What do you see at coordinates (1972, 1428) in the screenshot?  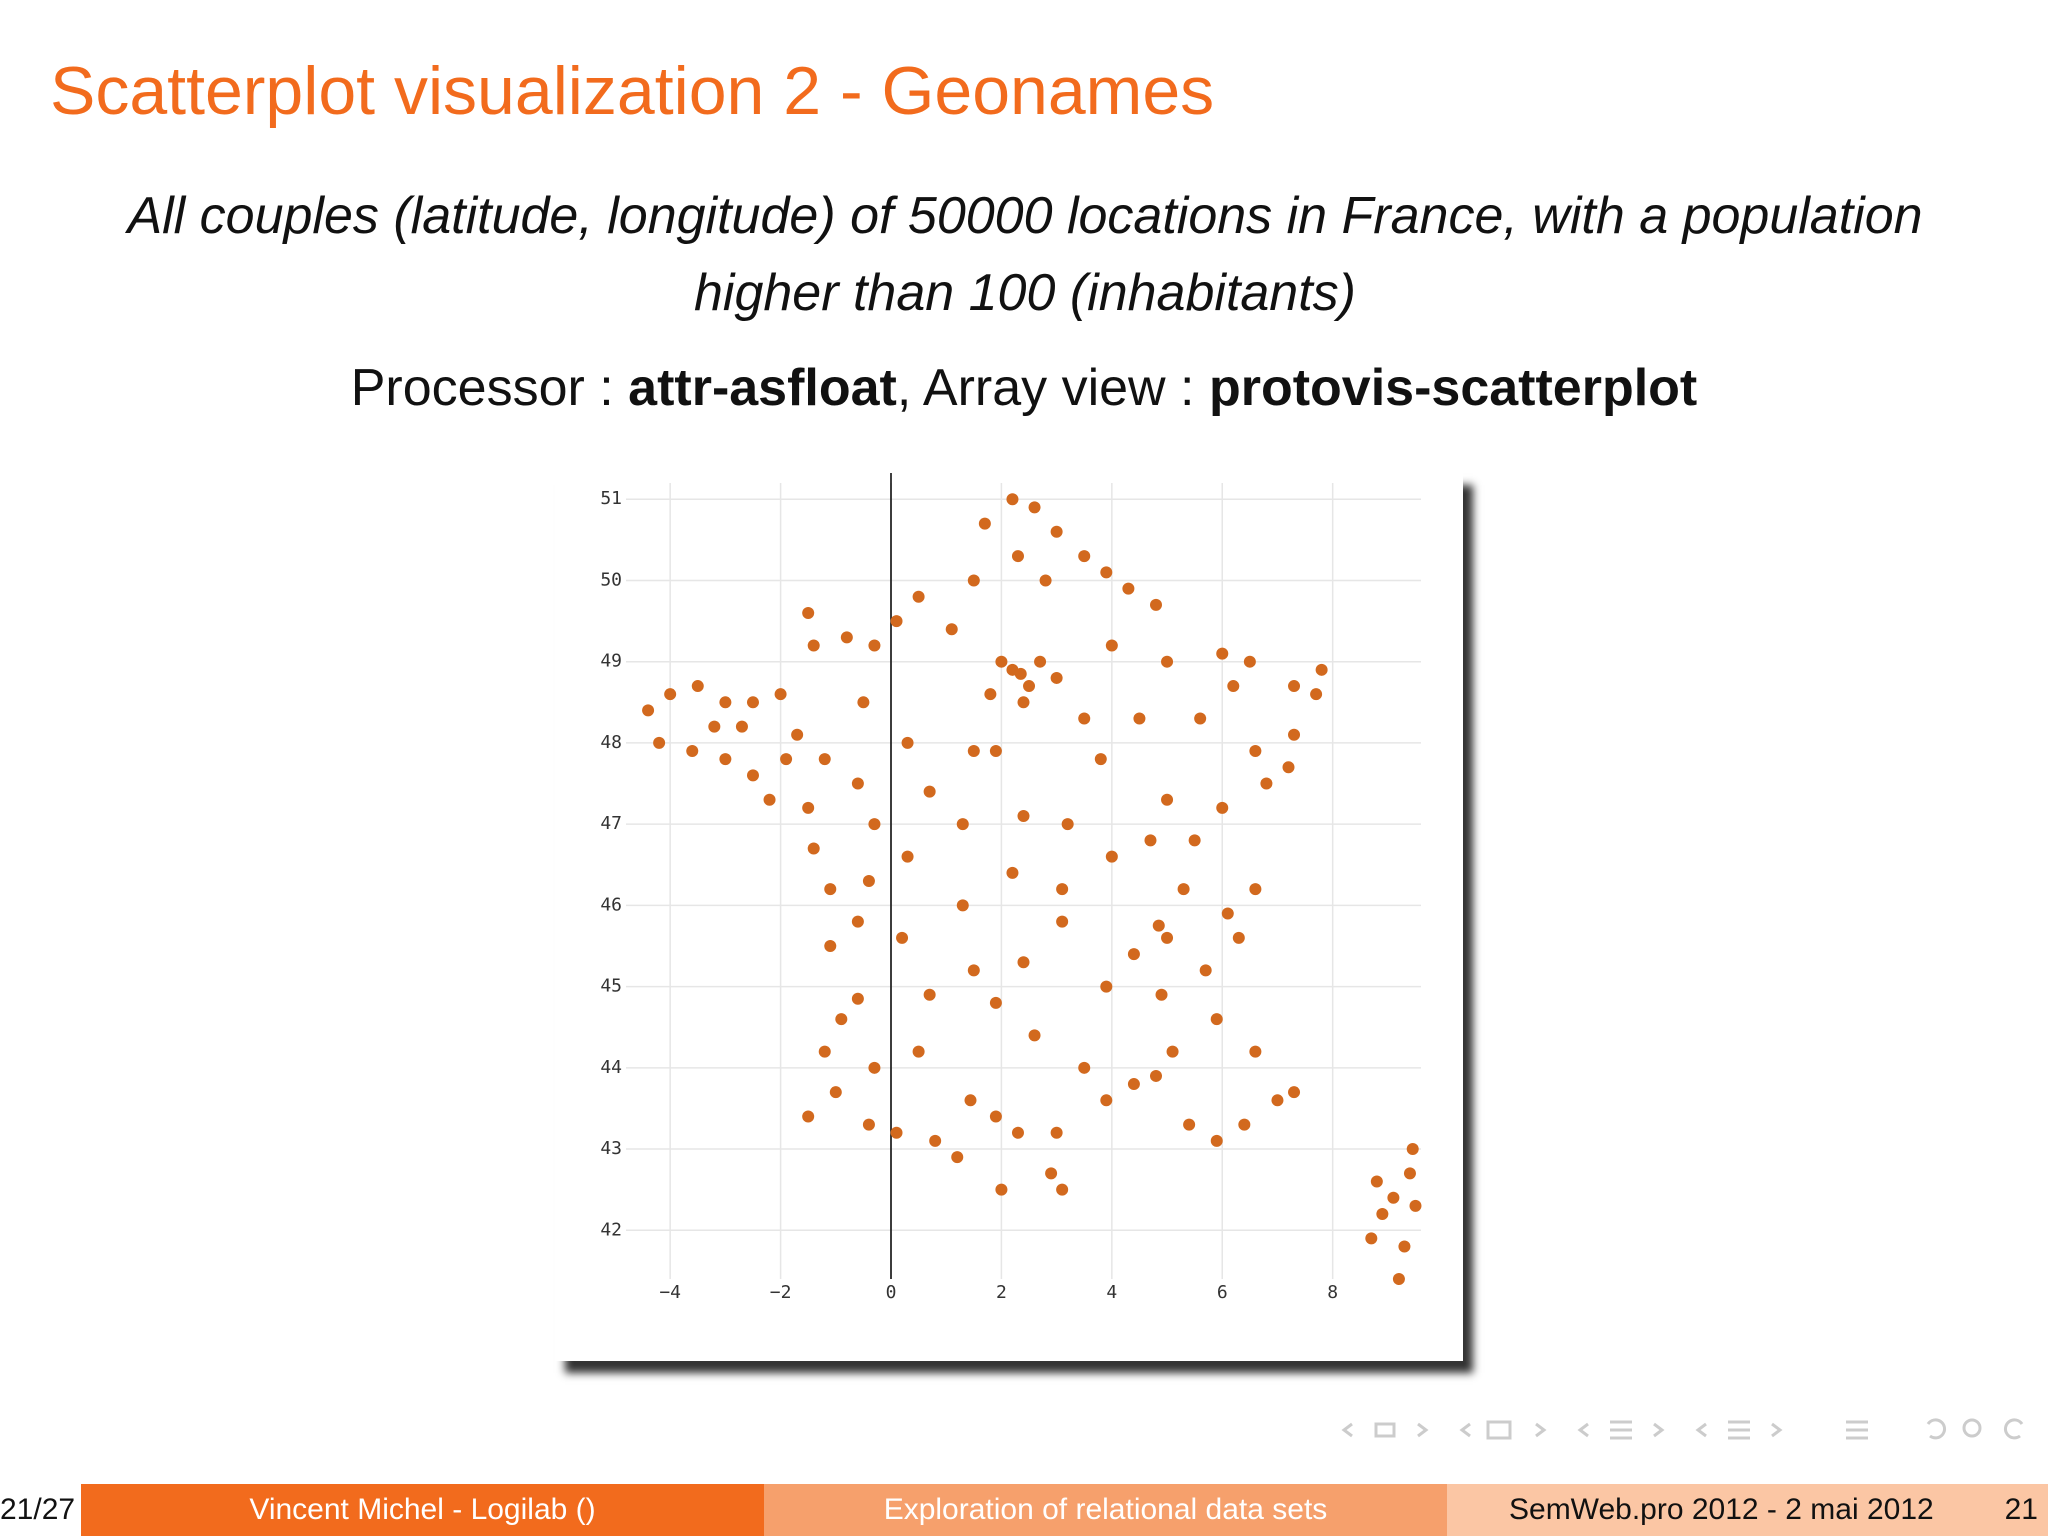 I see `nav-search` at bounding box center [1972, 1428].